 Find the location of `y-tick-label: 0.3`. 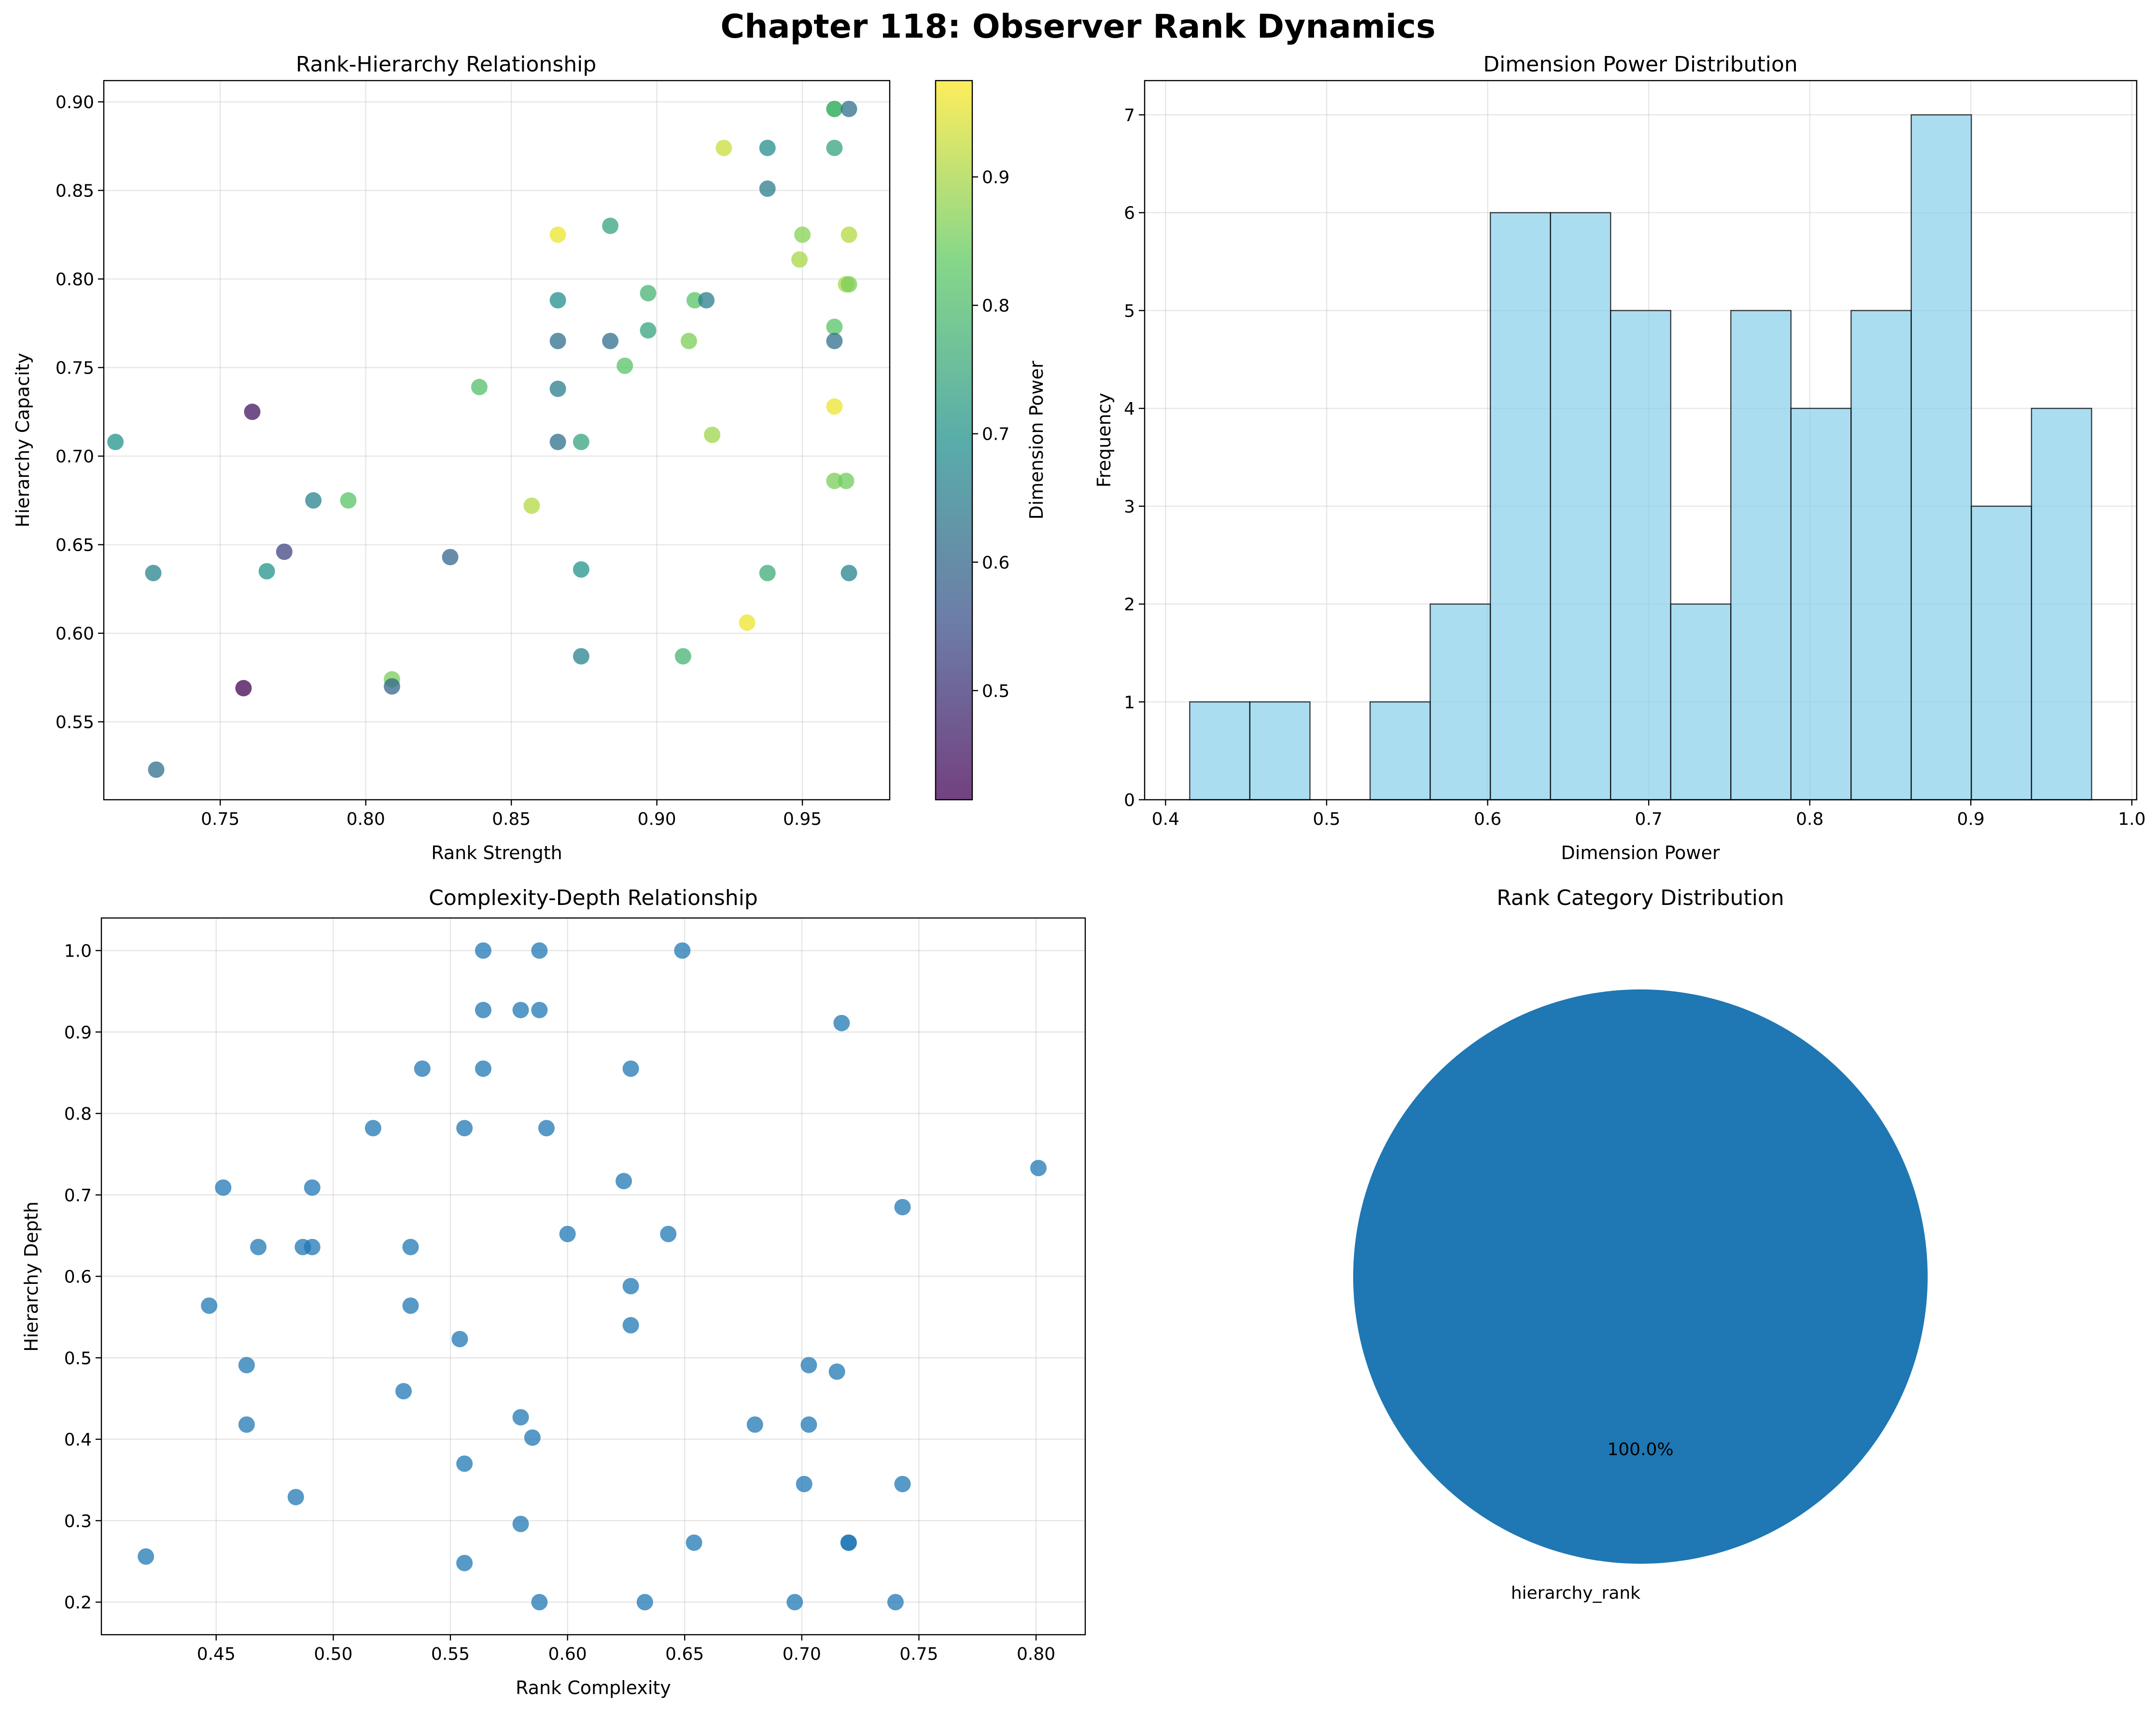

y-tick-label: 0.3 is located at coordinates (78, 1521).